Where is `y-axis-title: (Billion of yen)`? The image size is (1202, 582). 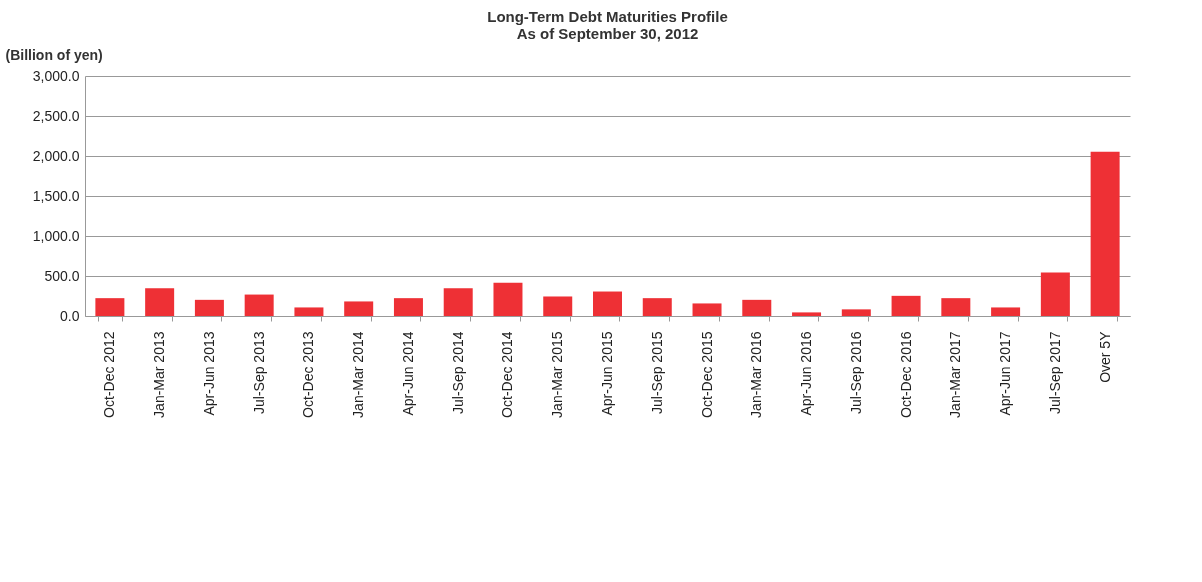 y-axis-title: (Billion of yen) is located at coordinates (54, 54).